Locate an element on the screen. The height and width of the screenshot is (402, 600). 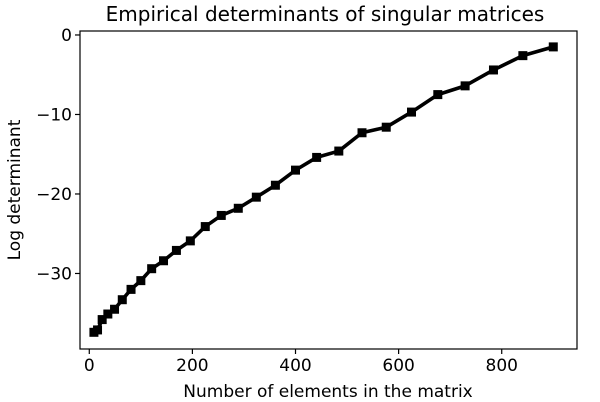
x-axis-label: Number of elements in the matrix is located at coordinates (327, 392).